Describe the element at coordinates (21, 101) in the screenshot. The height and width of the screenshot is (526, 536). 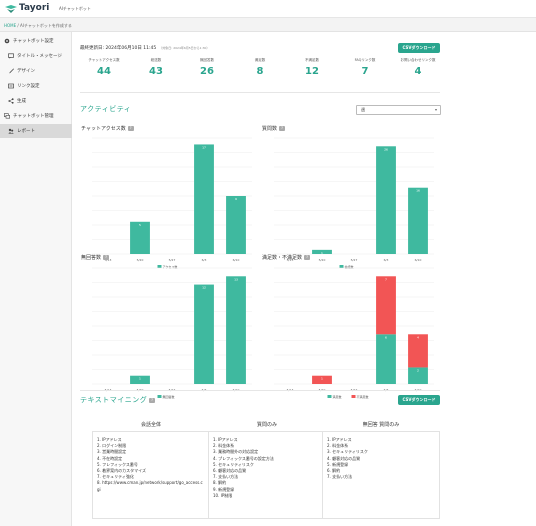
I see `sidebar-item-label: 生成` at that location.